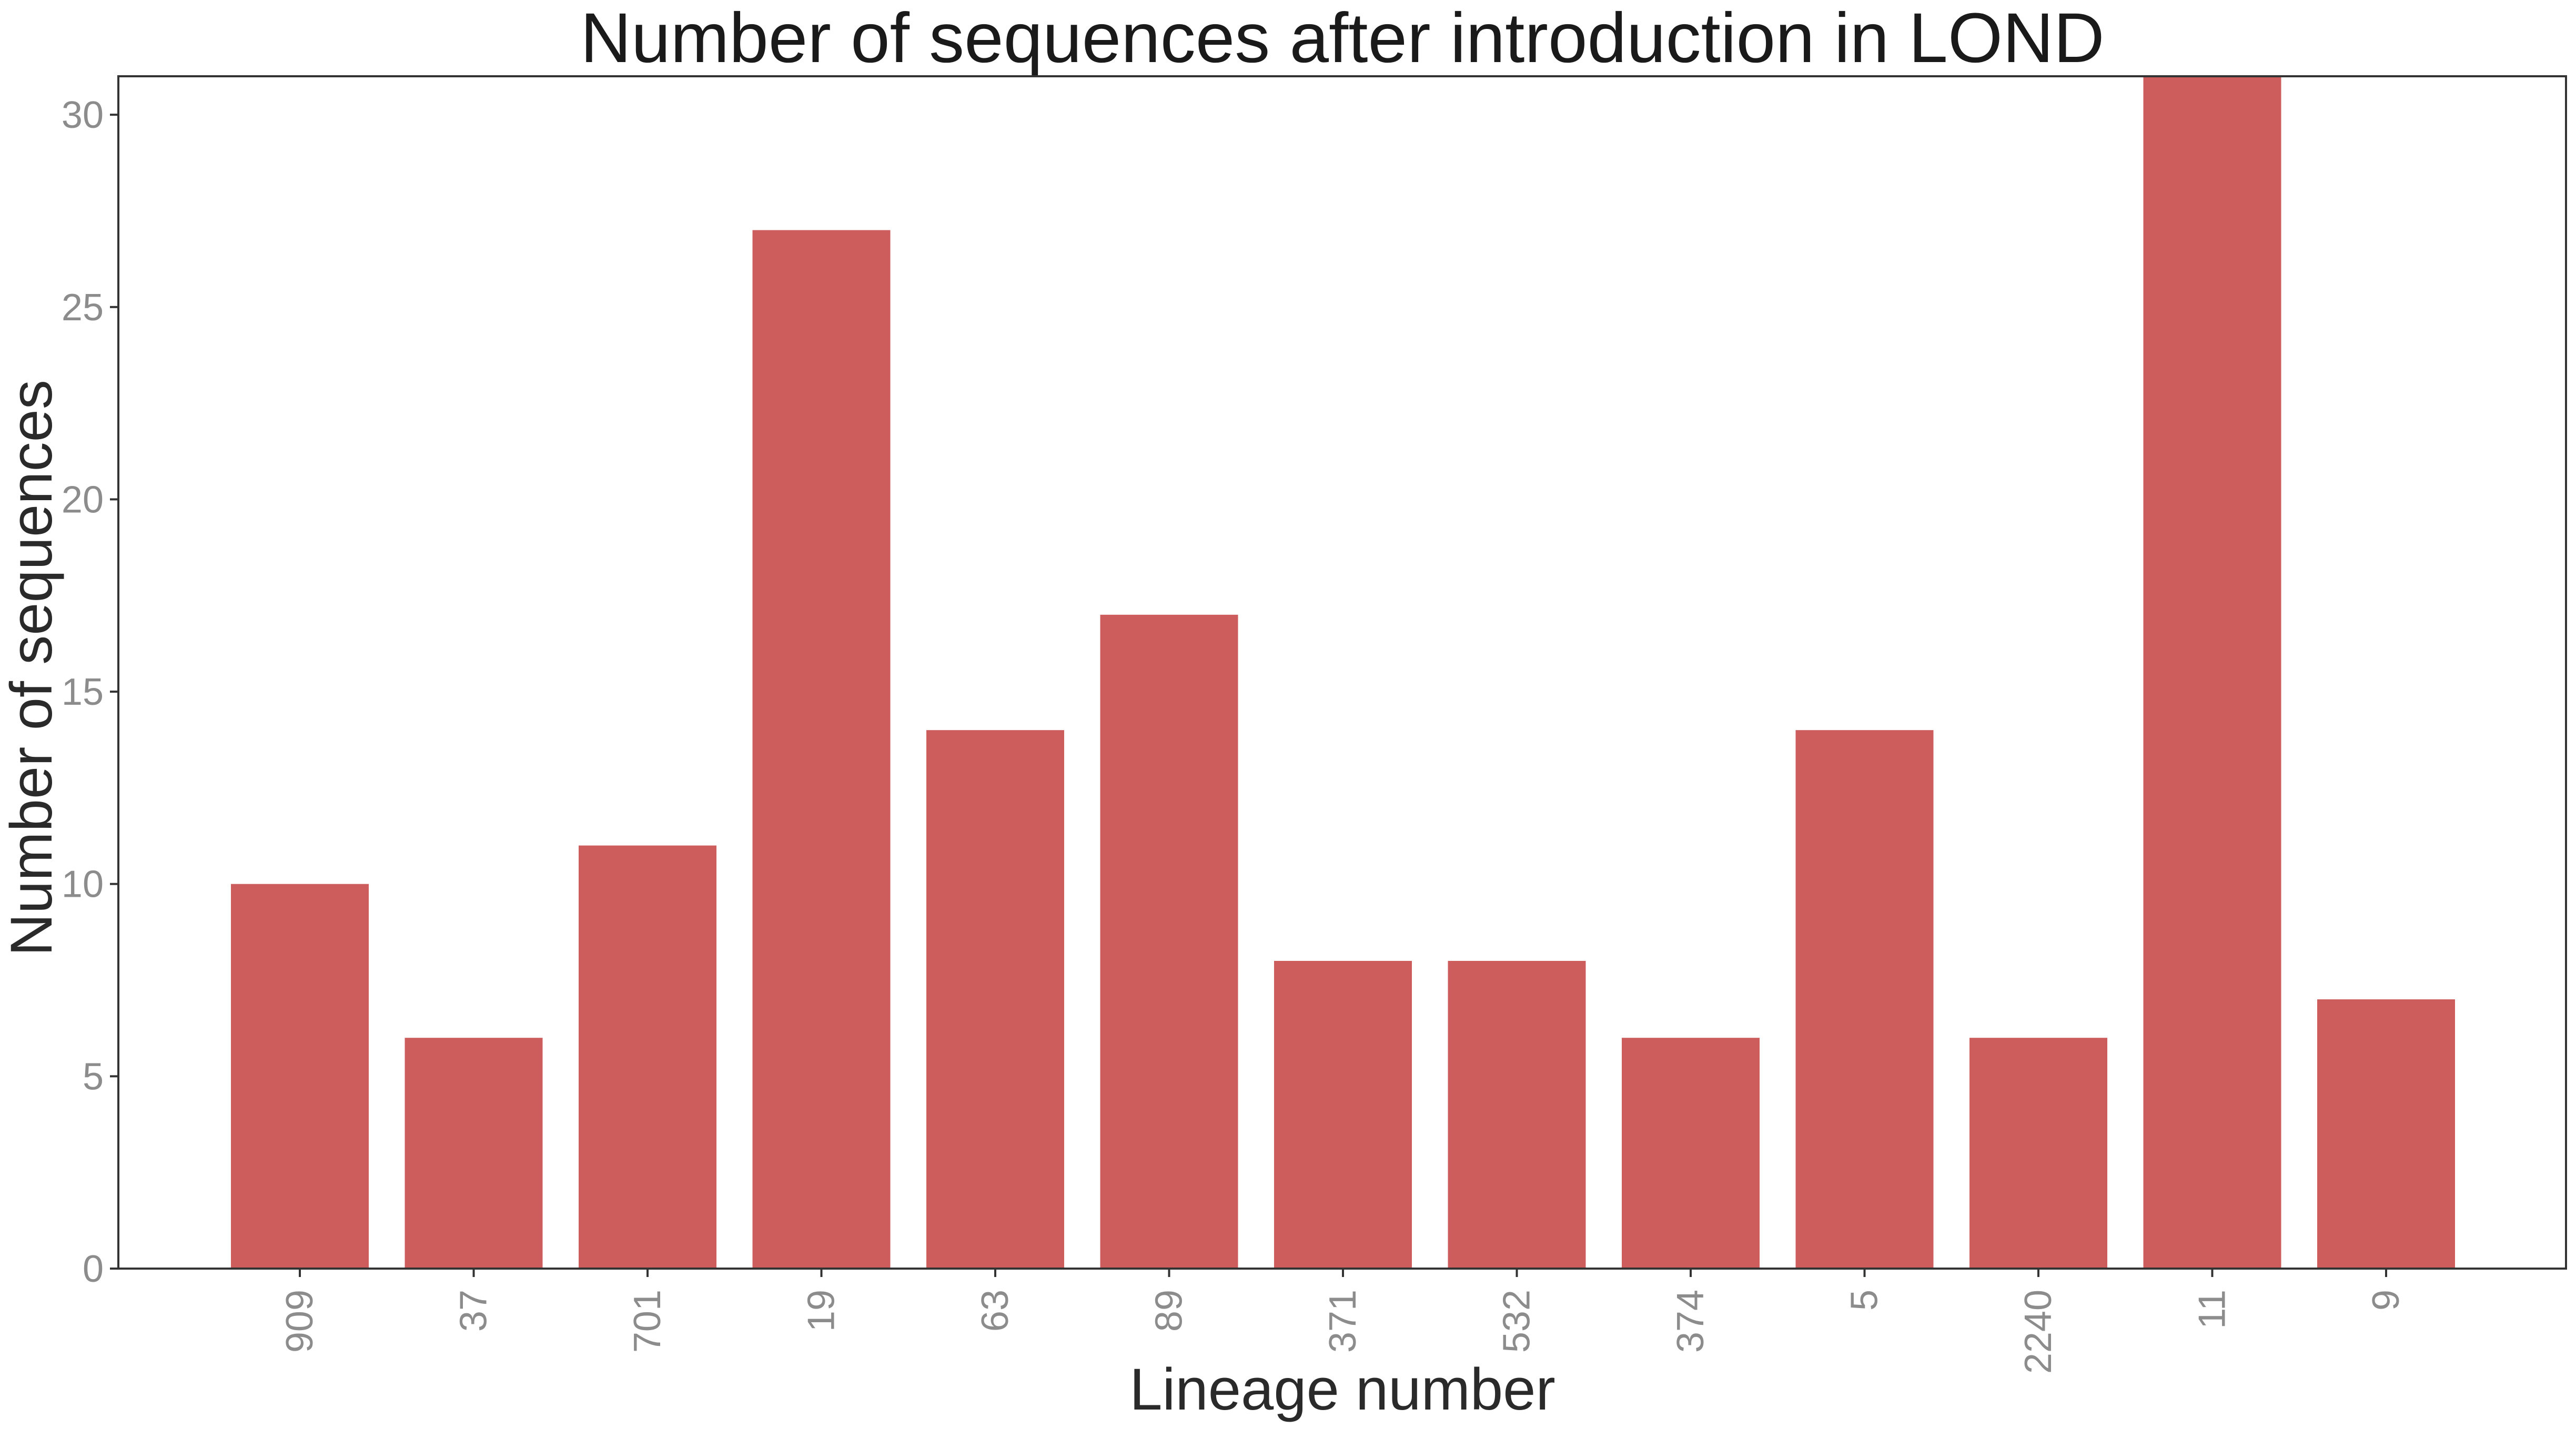  I want to click on x-axis-title: Lineage number, so click(1342, 1389).